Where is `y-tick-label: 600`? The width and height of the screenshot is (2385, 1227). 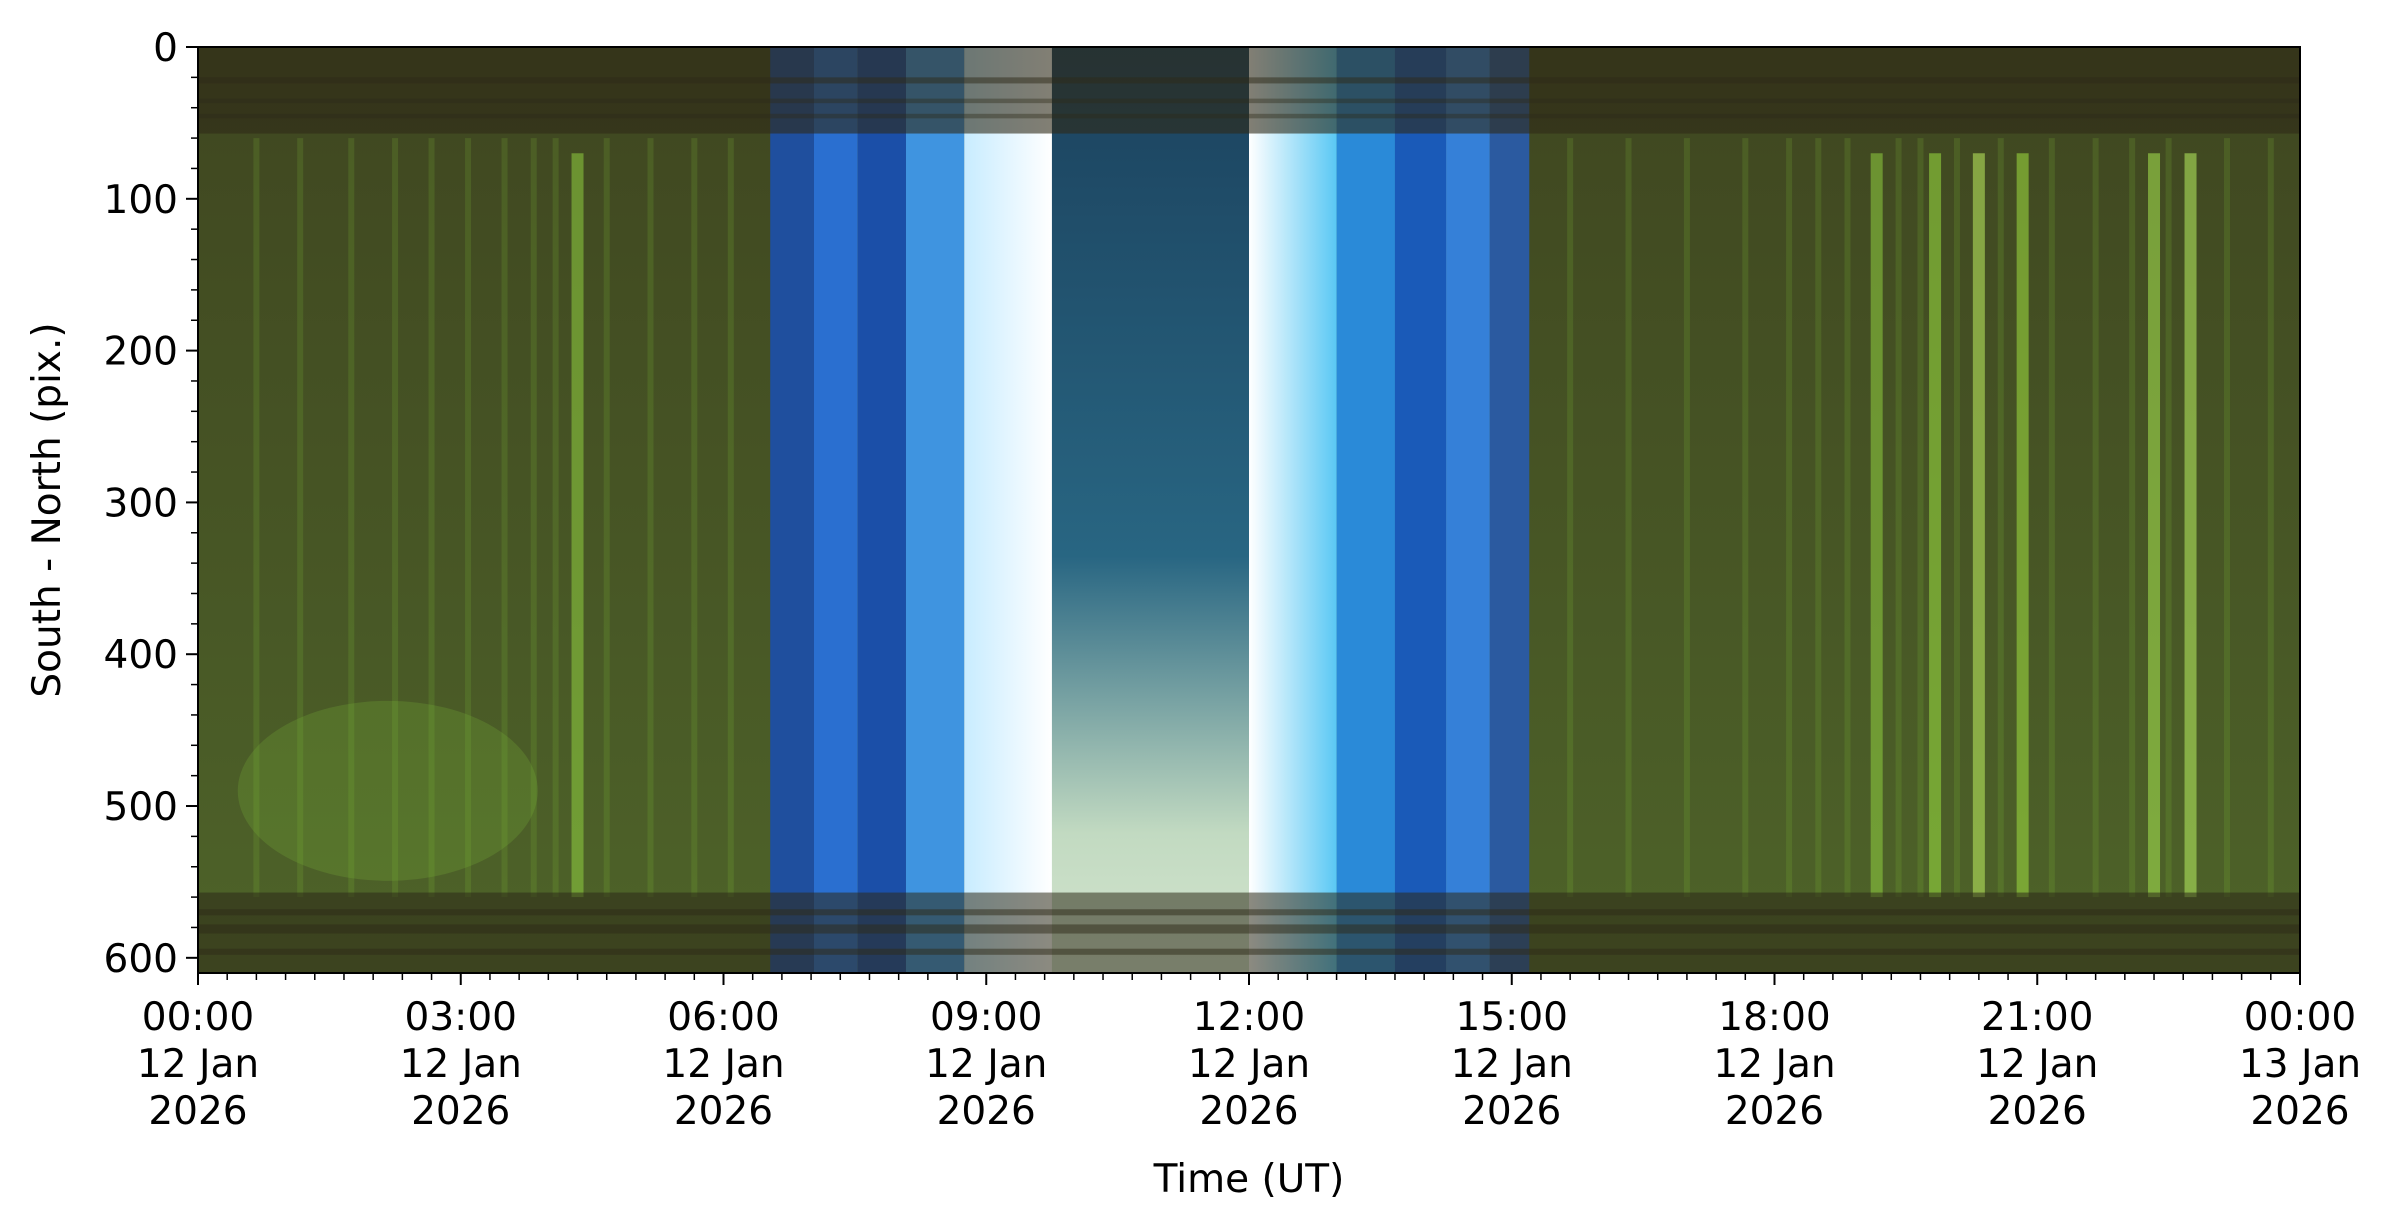 y-tick-label: 600 is located at coordinates (141, 959).